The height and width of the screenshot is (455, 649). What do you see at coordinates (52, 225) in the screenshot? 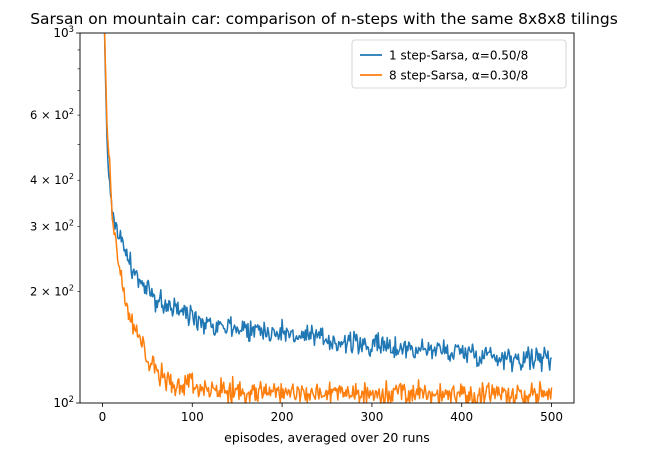
I see `y-tick-label: 3 × 10²` at bounding box center [52, 225].